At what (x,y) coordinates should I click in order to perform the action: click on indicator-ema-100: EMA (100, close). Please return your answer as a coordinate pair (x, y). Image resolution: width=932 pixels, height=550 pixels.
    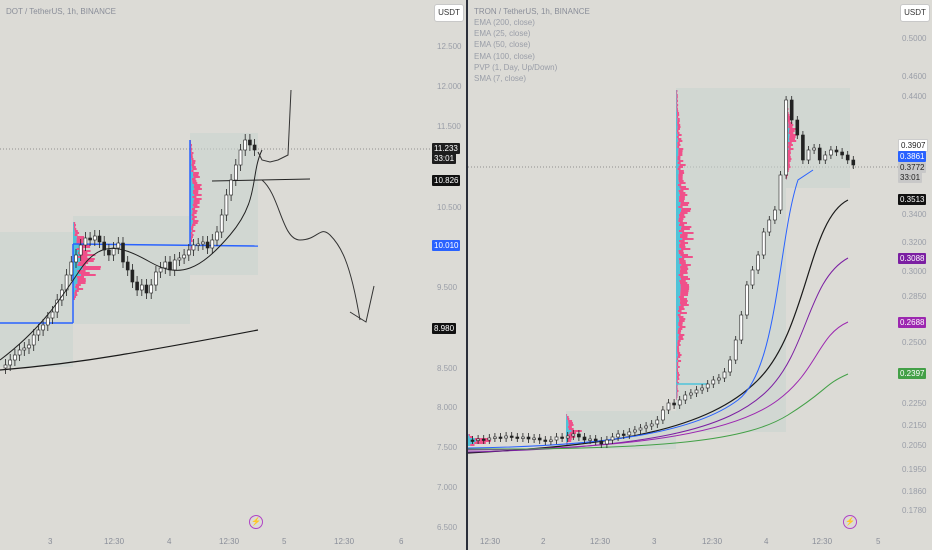
    Looking at the image, I should click on (504, 56).